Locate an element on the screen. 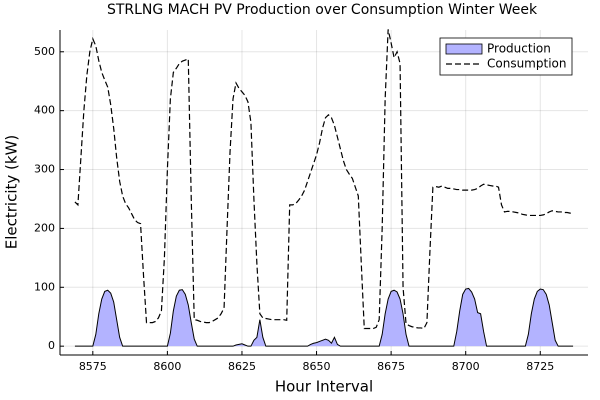  y-tick-label: 100 is located at coordinates (44, 286).